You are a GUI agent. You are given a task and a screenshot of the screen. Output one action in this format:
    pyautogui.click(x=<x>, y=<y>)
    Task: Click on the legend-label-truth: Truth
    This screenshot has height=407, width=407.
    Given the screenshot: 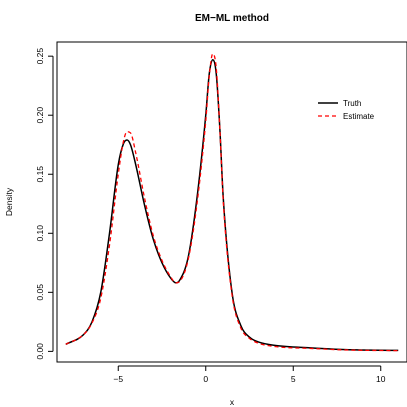 What is the action you would take?
    pyautogui.click(x=352, y=103)
    